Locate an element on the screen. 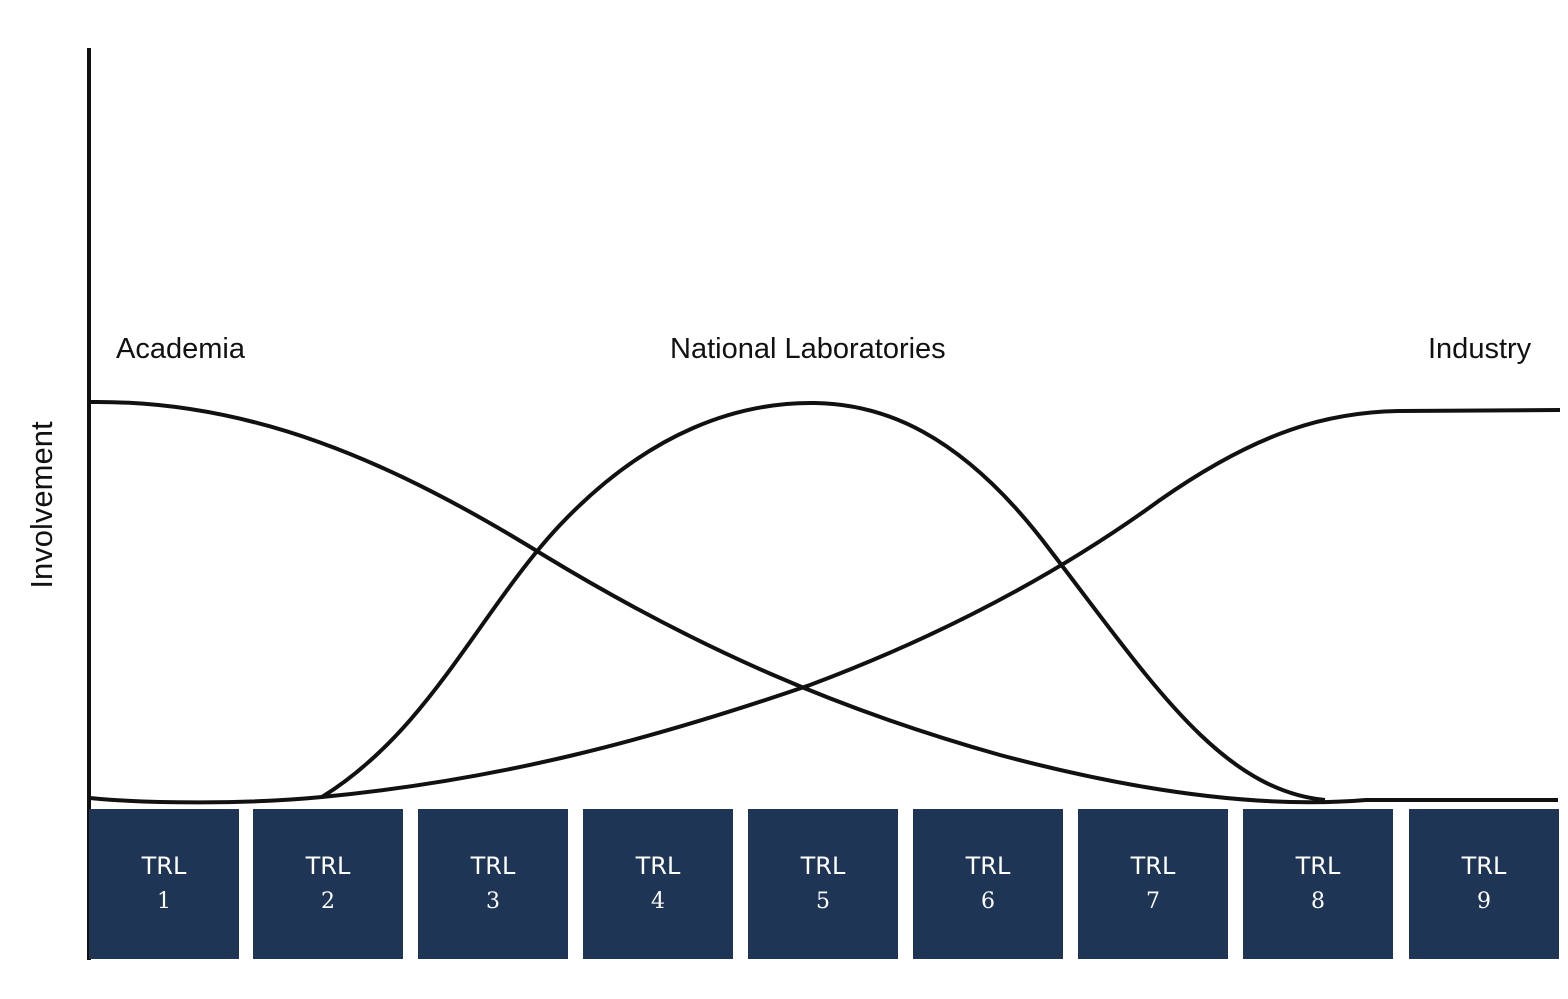 This screenshot has width=1568, height=999. trl-box-7: TRL 7 is located at coordinates (1153, 884).